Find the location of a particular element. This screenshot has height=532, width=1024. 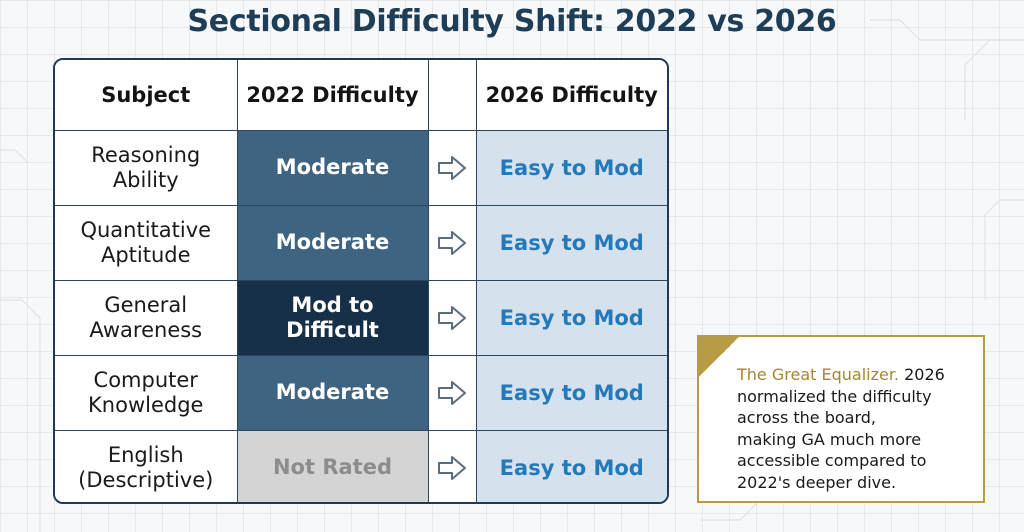

callout-corner-accent is located at coordinates (719, 357).